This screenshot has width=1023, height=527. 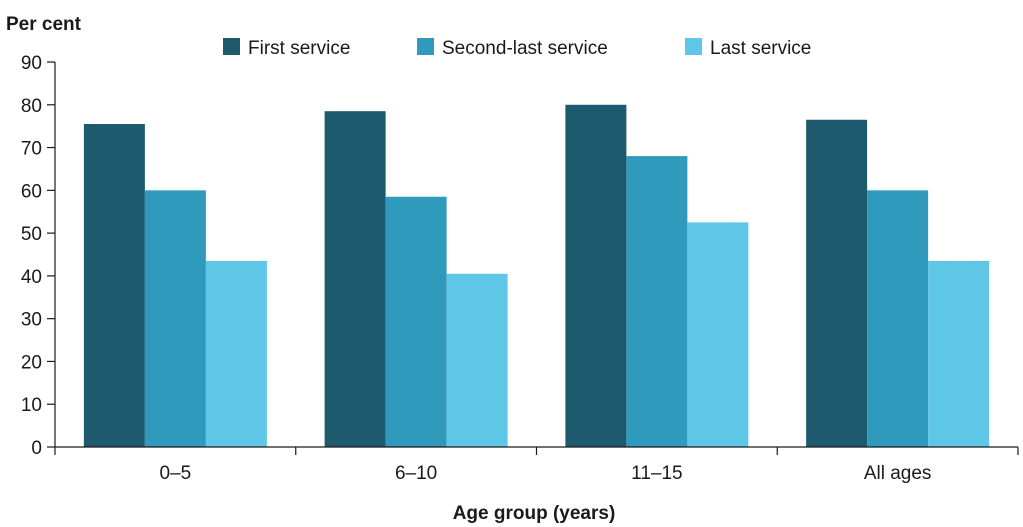 I want to click on x-tick-label: 6–10, so click(x=416, y=473).